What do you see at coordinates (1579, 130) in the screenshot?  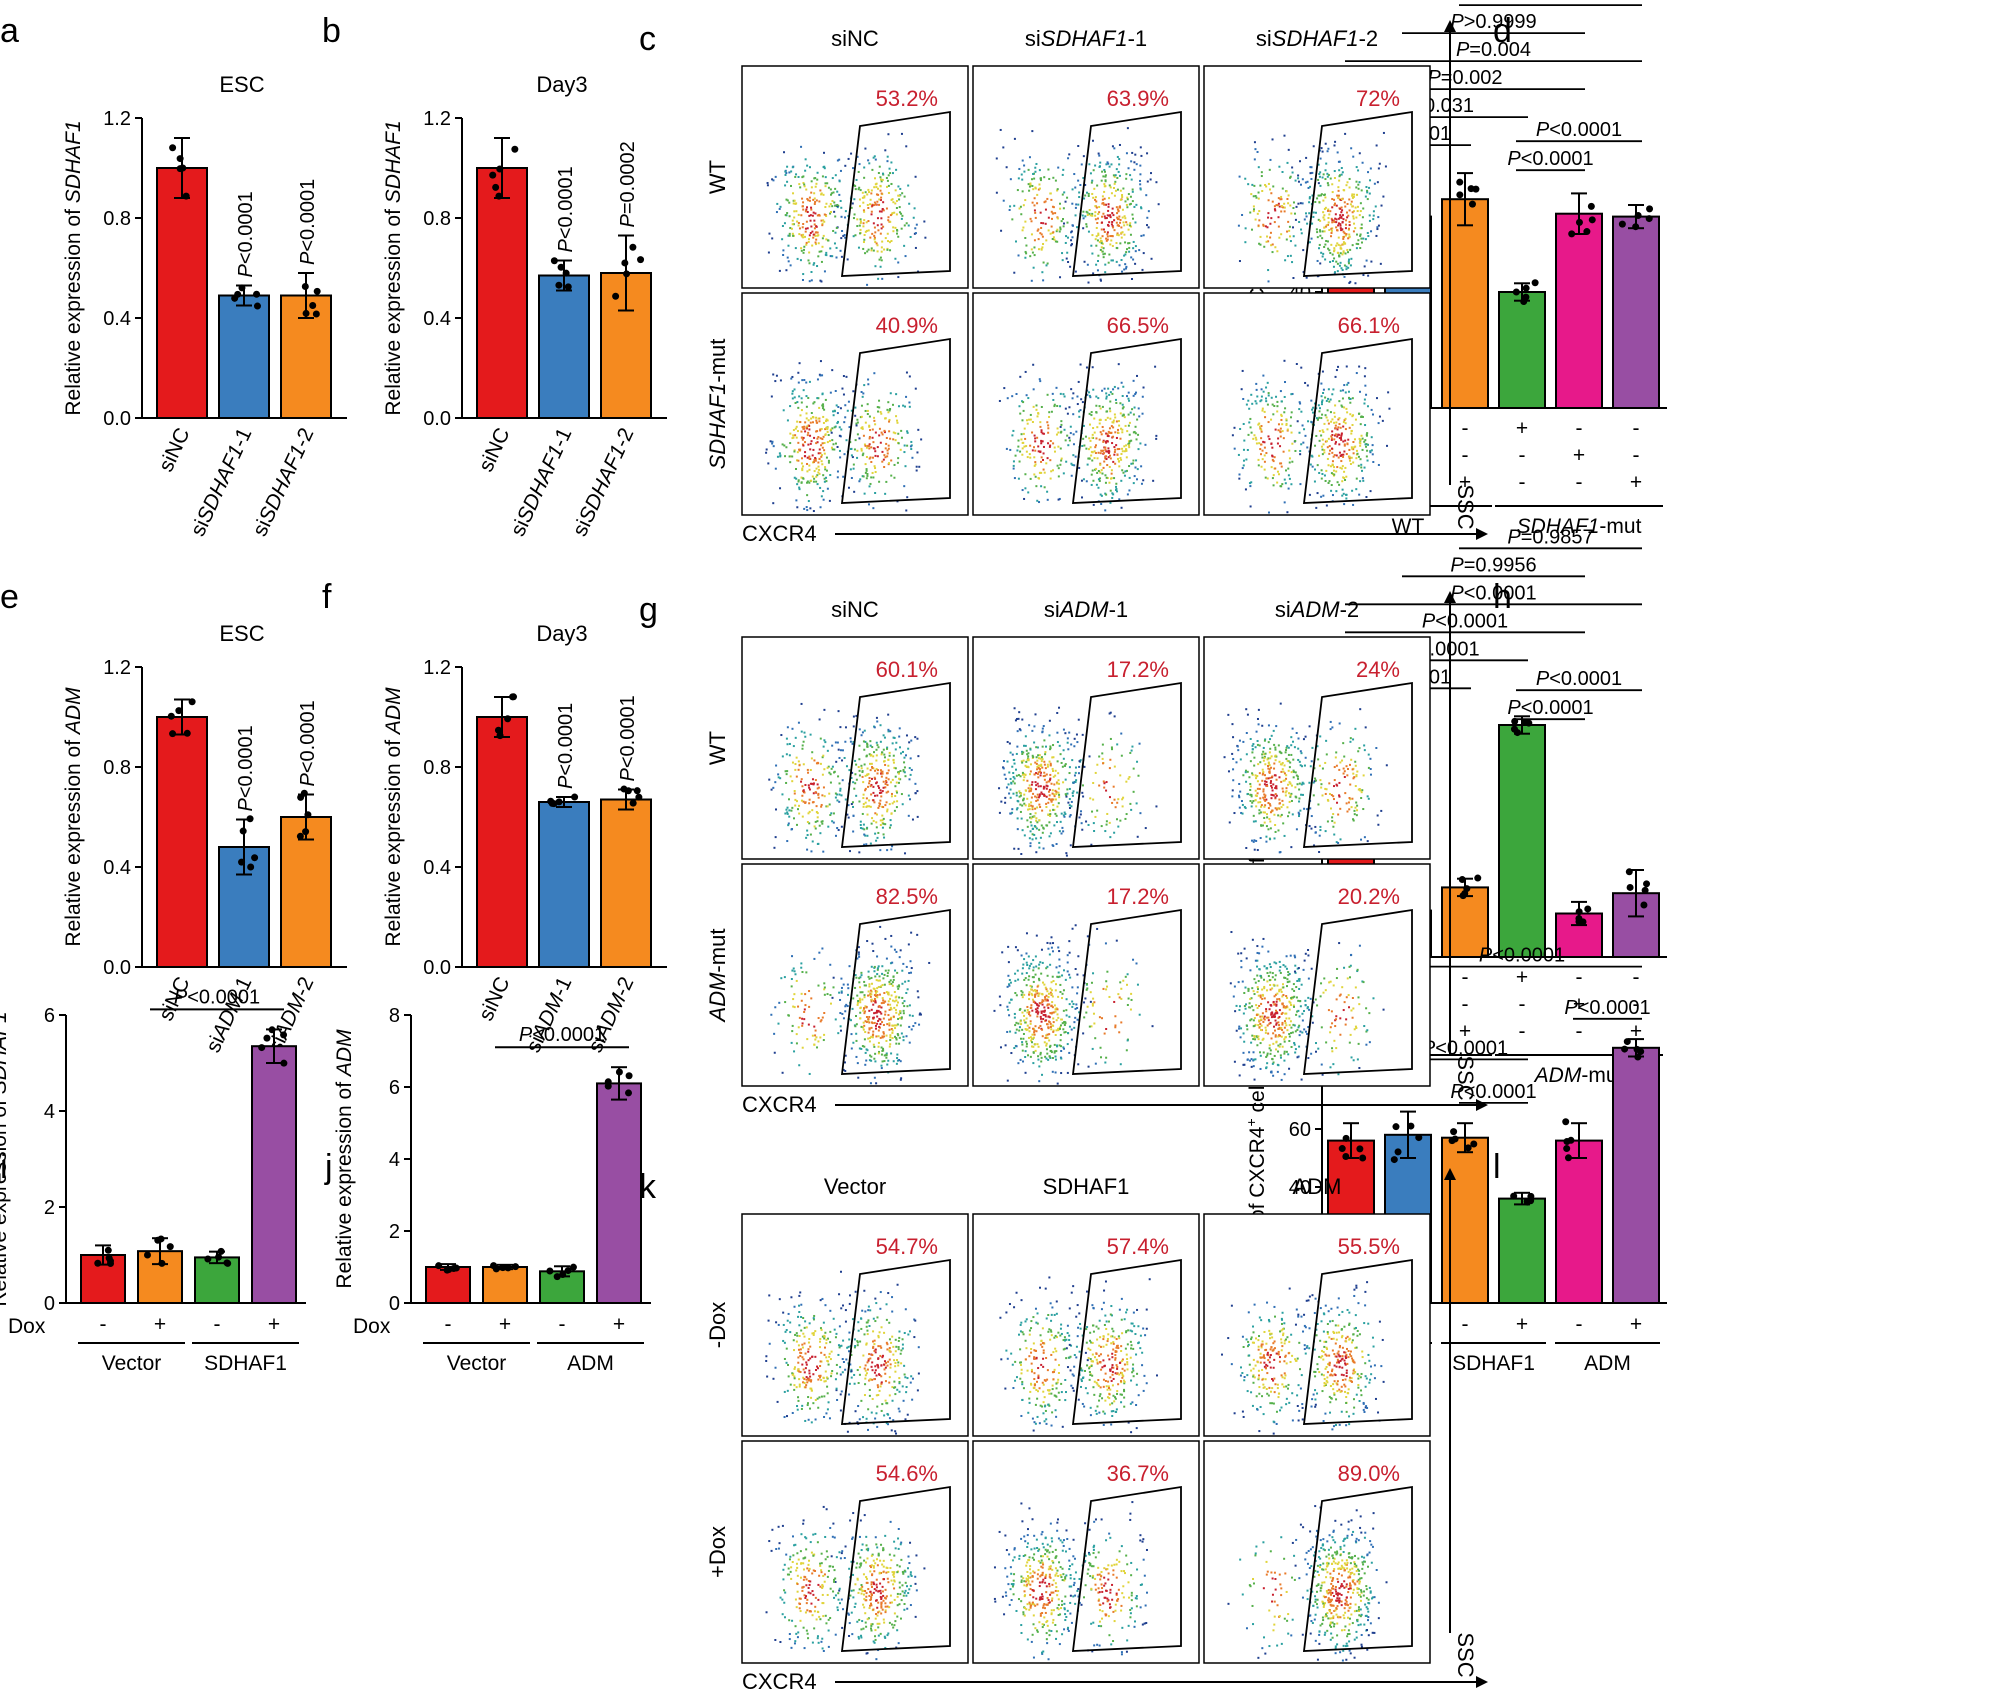 I see `panel-d-pvalue: P<0.0001` at bounding box center [1579, 130].